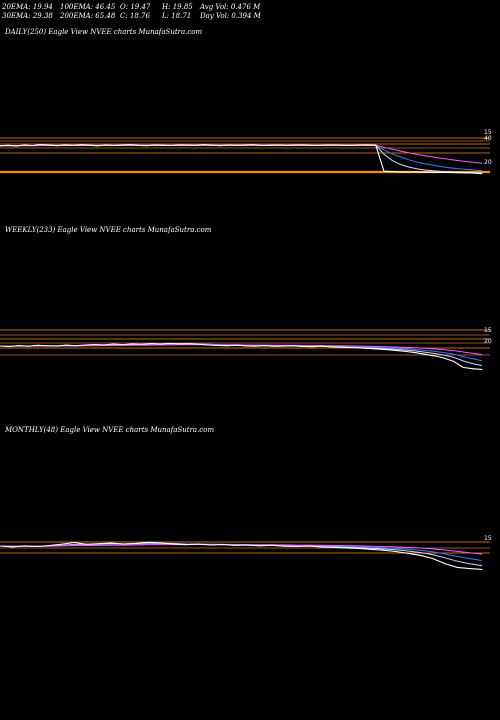 Image resolution: width=500 pixels, height=720 pixels. I want to click on axis-tick-label: 20, so click(488, 341).